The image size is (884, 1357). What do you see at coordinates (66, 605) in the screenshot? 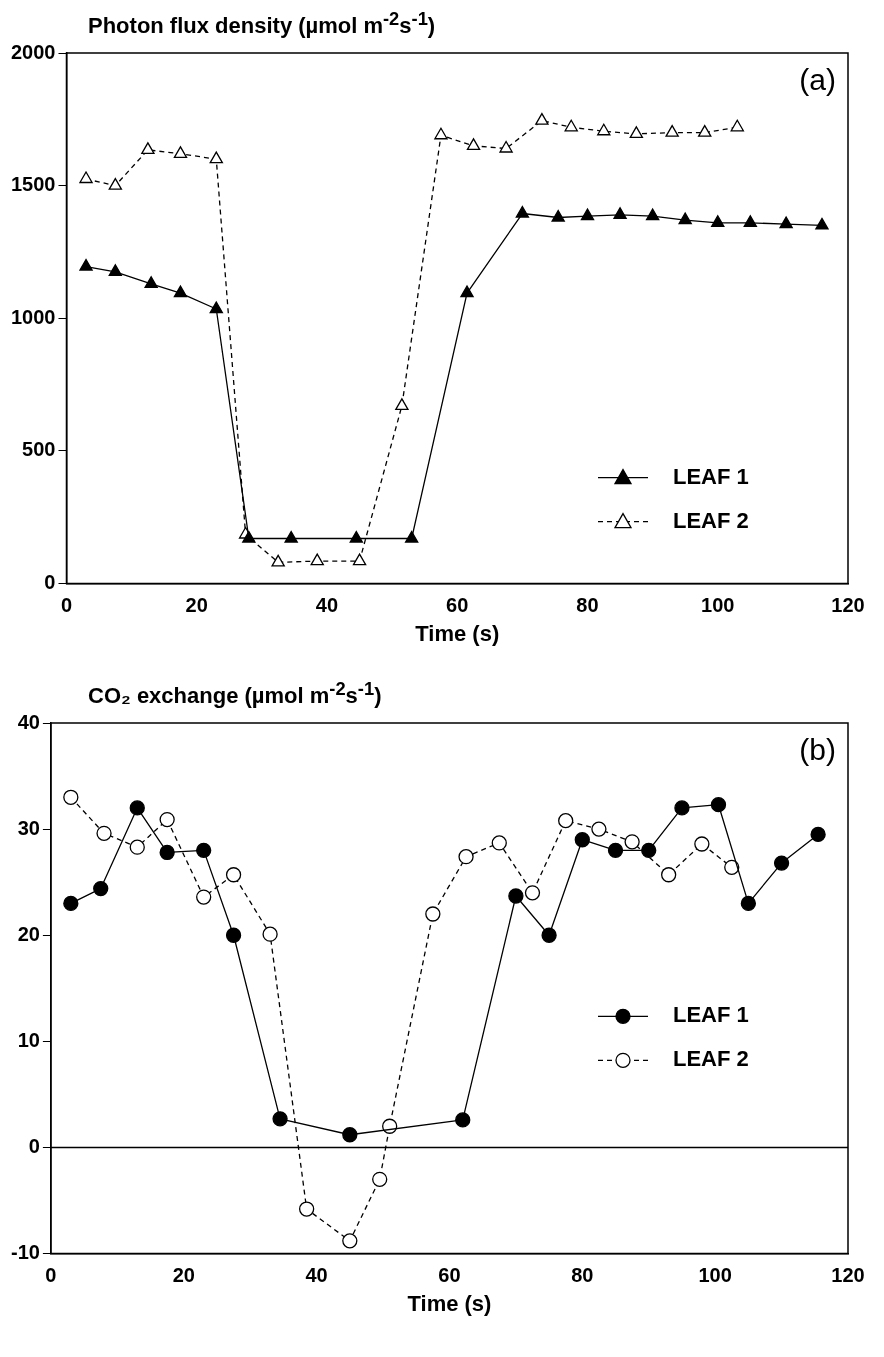
I see `x-tick-label: 0` at bounding box center [66, 605].